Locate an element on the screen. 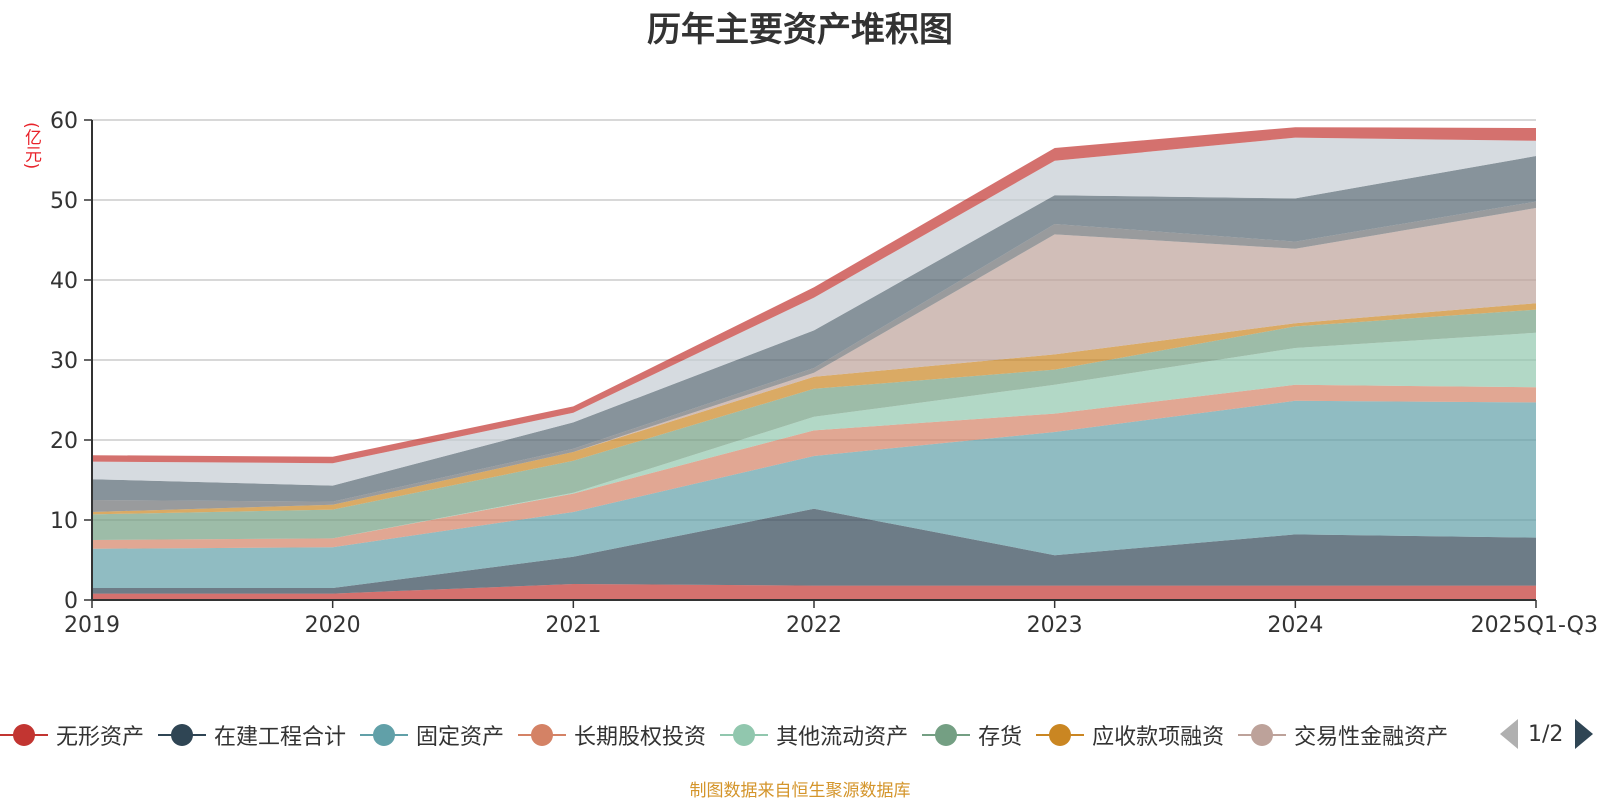 The image size is (1600, 801). chart-title: 历年主要资产堆积图 is located at coordinates (800, 30).